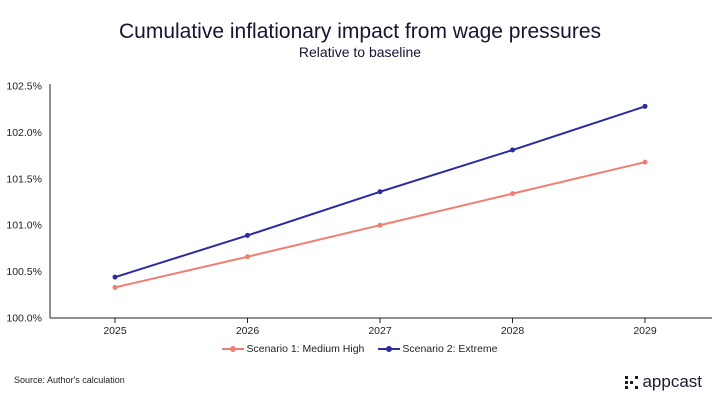 This screenshot has height=405, width=720. Describe the element at coordinates (24, 179) in the screenshot. I see `y-tick-label: 101.5%` at that location.